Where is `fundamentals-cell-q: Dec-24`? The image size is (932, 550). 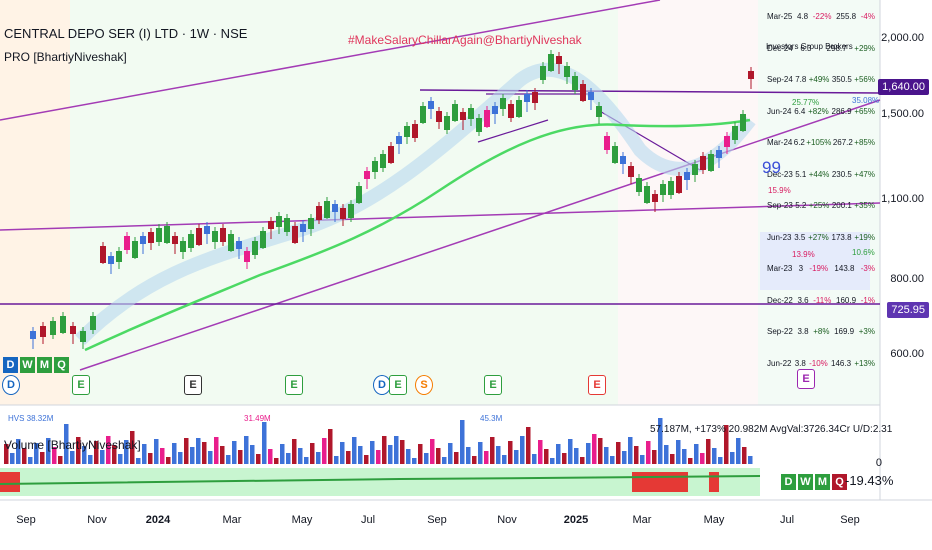 fundamentals-cell-q: Dec-24 is located at coordinates (780, 48).